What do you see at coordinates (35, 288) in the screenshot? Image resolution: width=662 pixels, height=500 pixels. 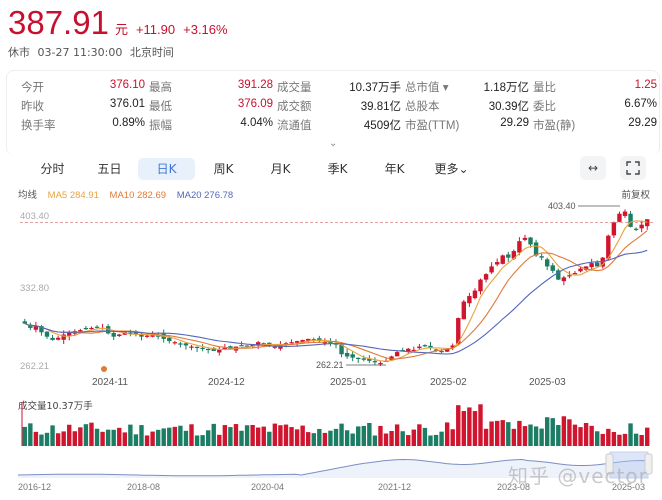 I see `y-tick-mid: 332.80` at bounding box center [35, 288].